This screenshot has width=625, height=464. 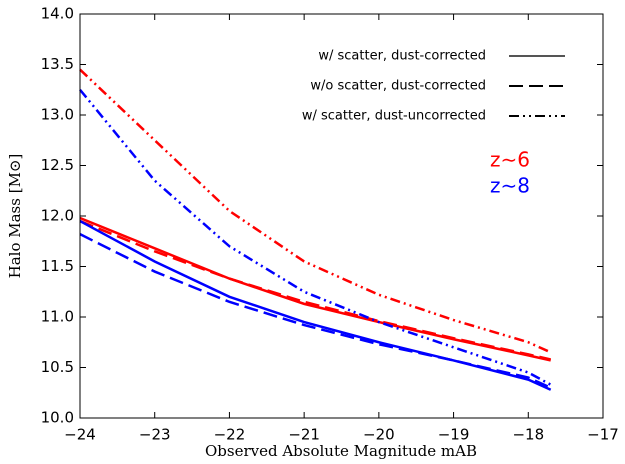 I want to click on x-tick-label: −18, so click(x=528, y=435).